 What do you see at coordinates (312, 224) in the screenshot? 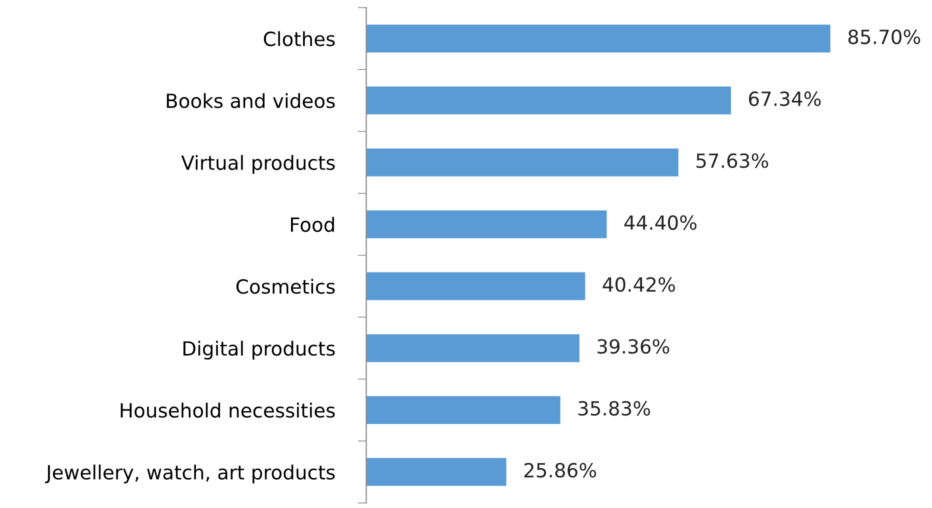
I see `y-tick-label: Food` at bounding box center [312, 224].